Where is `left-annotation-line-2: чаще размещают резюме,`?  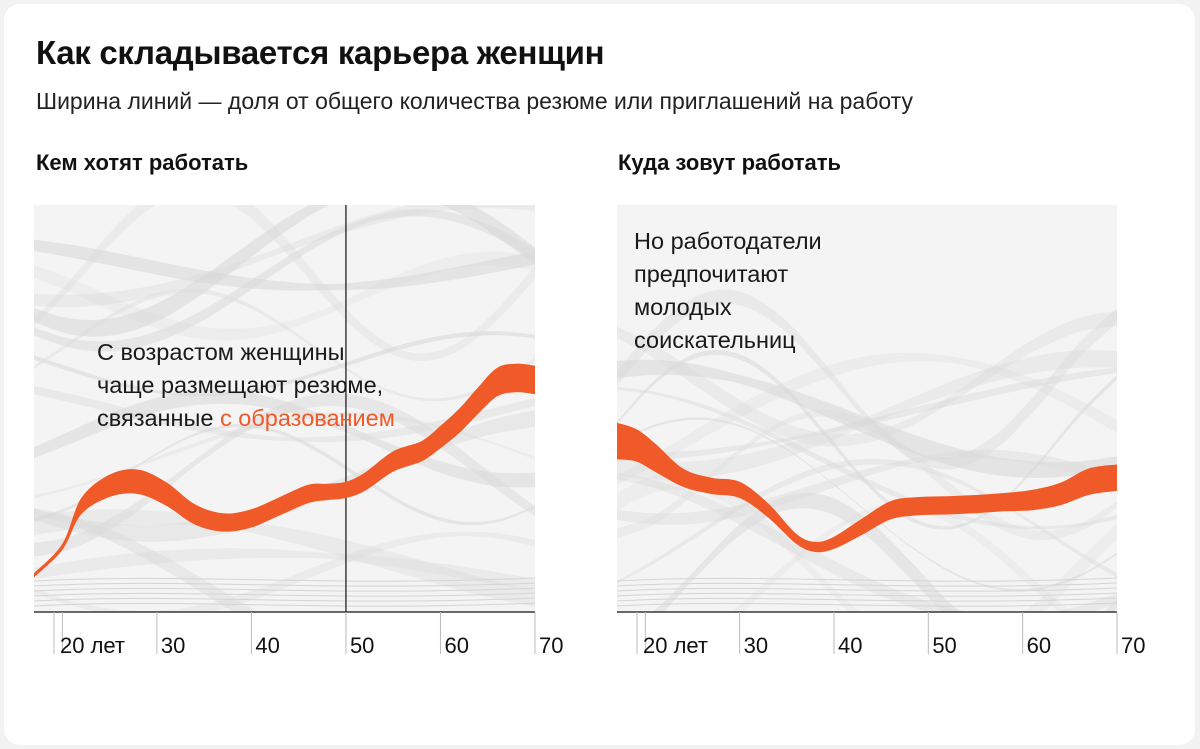 left-annotation-line-2: чаще размещают резюме, is located at coordinates (240, 385).